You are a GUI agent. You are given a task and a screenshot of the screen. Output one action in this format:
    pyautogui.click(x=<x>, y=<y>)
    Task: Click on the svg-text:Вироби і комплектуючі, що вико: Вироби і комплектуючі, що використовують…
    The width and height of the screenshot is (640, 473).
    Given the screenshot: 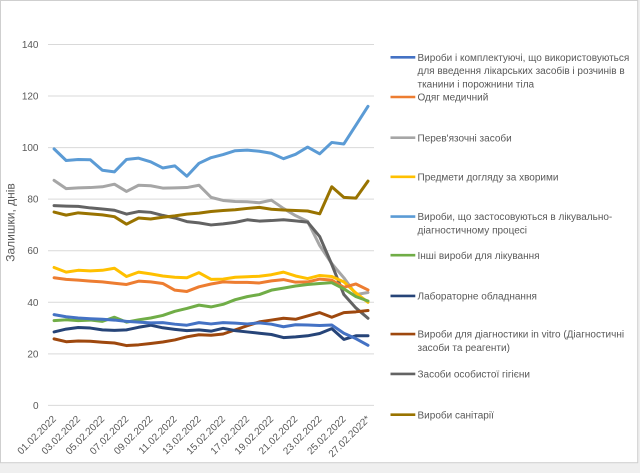 What is the action you would take?
    pyautogui.click(x=524, y=58)
    